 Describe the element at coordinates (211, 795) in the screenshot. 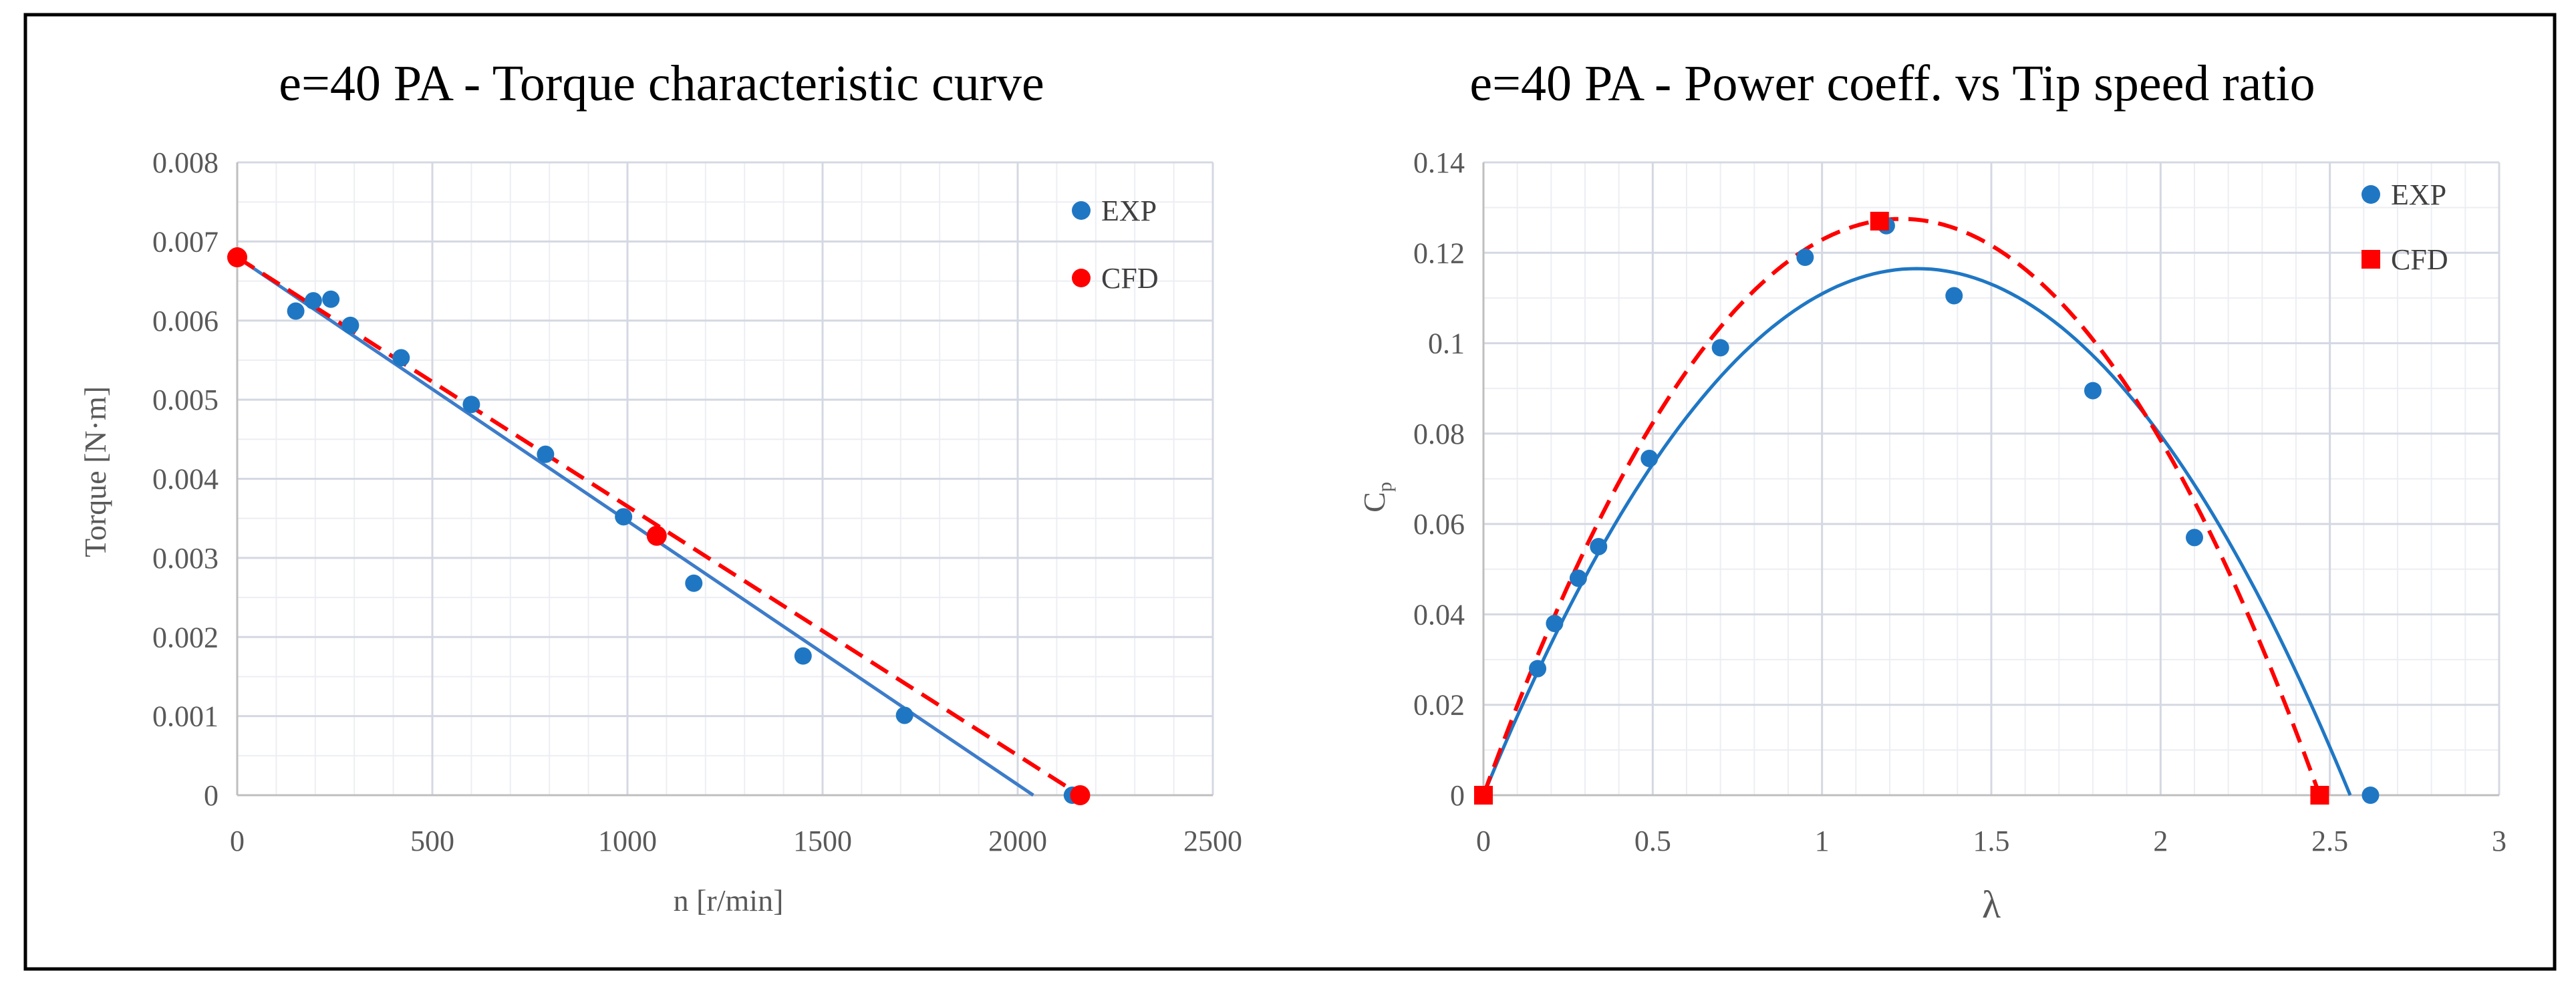

I see `torque-y-tick-label: 0` at that location.